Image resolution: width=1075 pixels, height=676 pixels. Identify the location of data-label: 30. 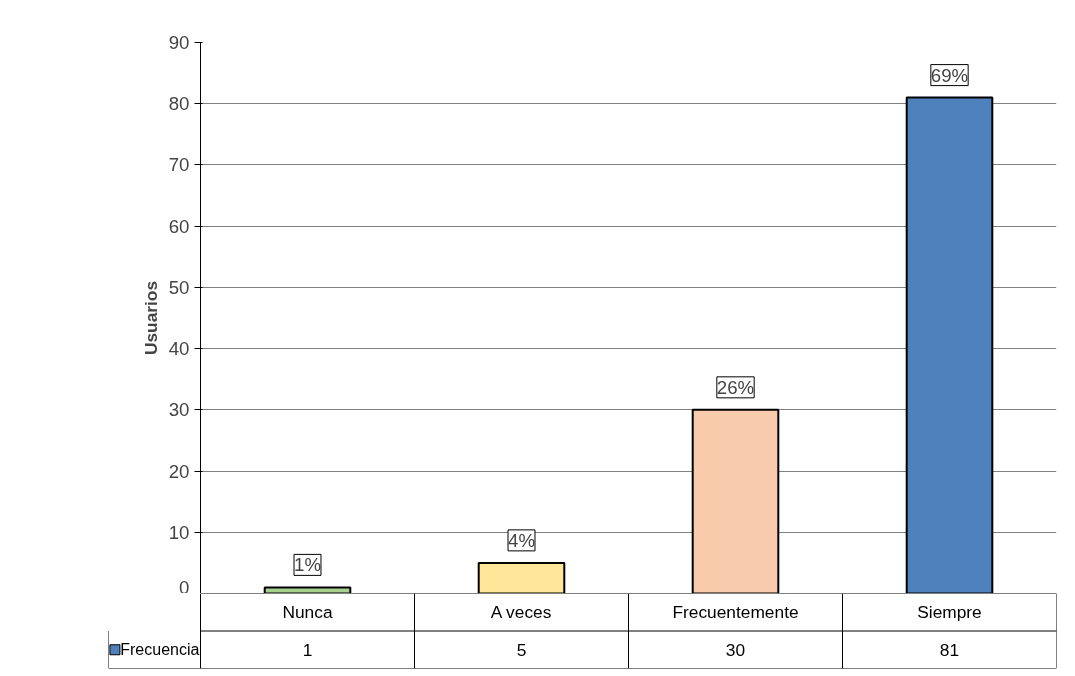
(735, 649).